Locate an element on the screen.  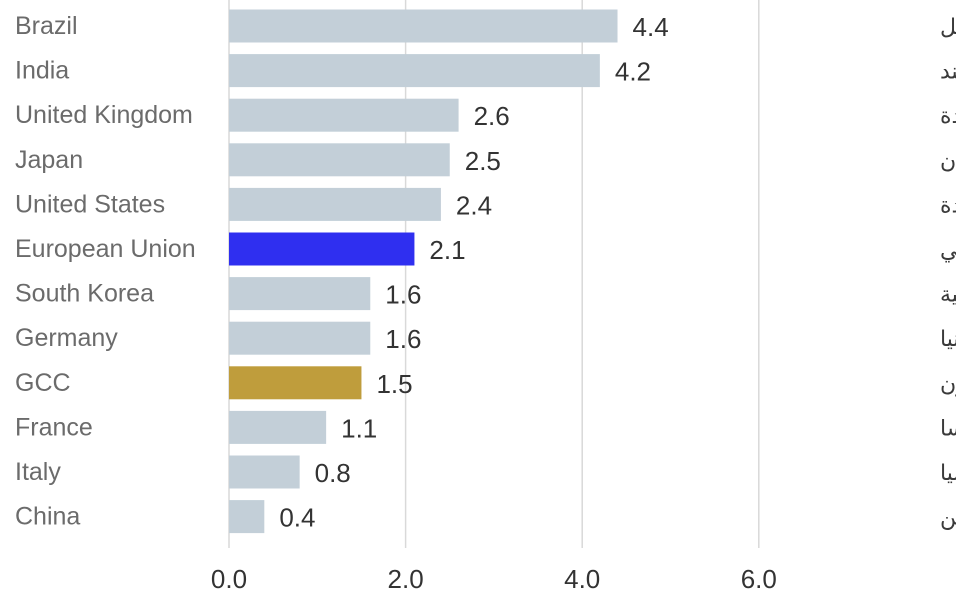
data-label: 0.8 is located at coordinates (333, 473).